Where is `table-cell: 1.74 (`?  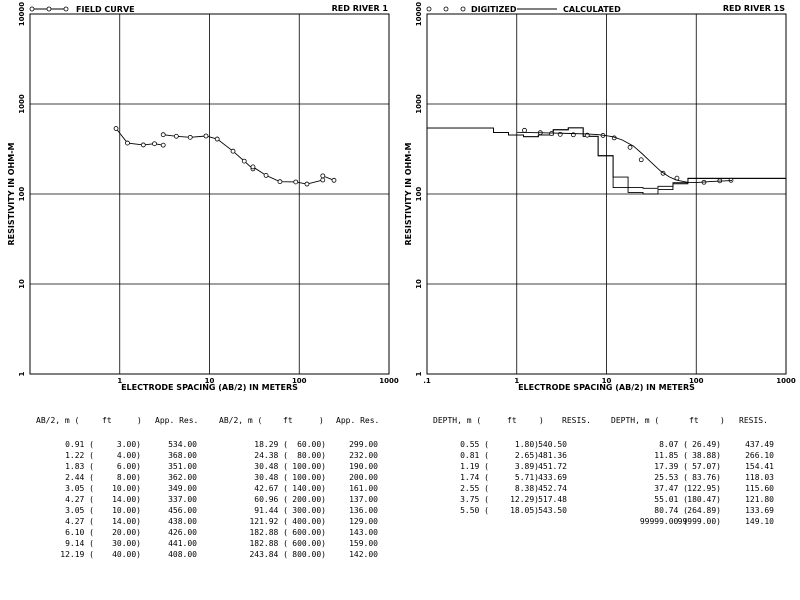
table-cell: 1.74 ( is located at coordinates (474, 477).